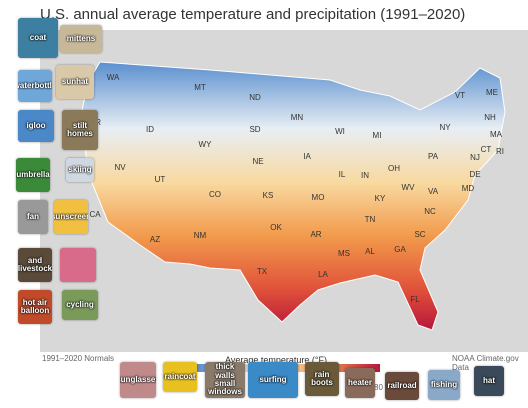 Image resolution: width=528 pixels, height=408 pixels. I want to click on state-label: NH, so click(490, 117).